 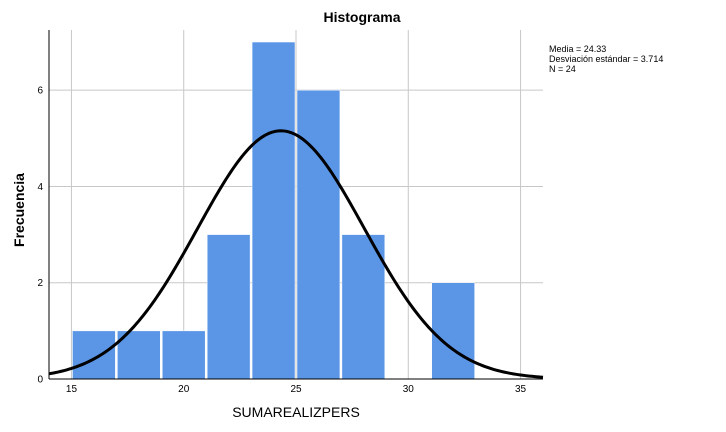 What do you see at coordinates (296, 412) in the screenshot?
I see `x-axis-label: SUMAREALIZPERS` at bounding box center [296, 412].